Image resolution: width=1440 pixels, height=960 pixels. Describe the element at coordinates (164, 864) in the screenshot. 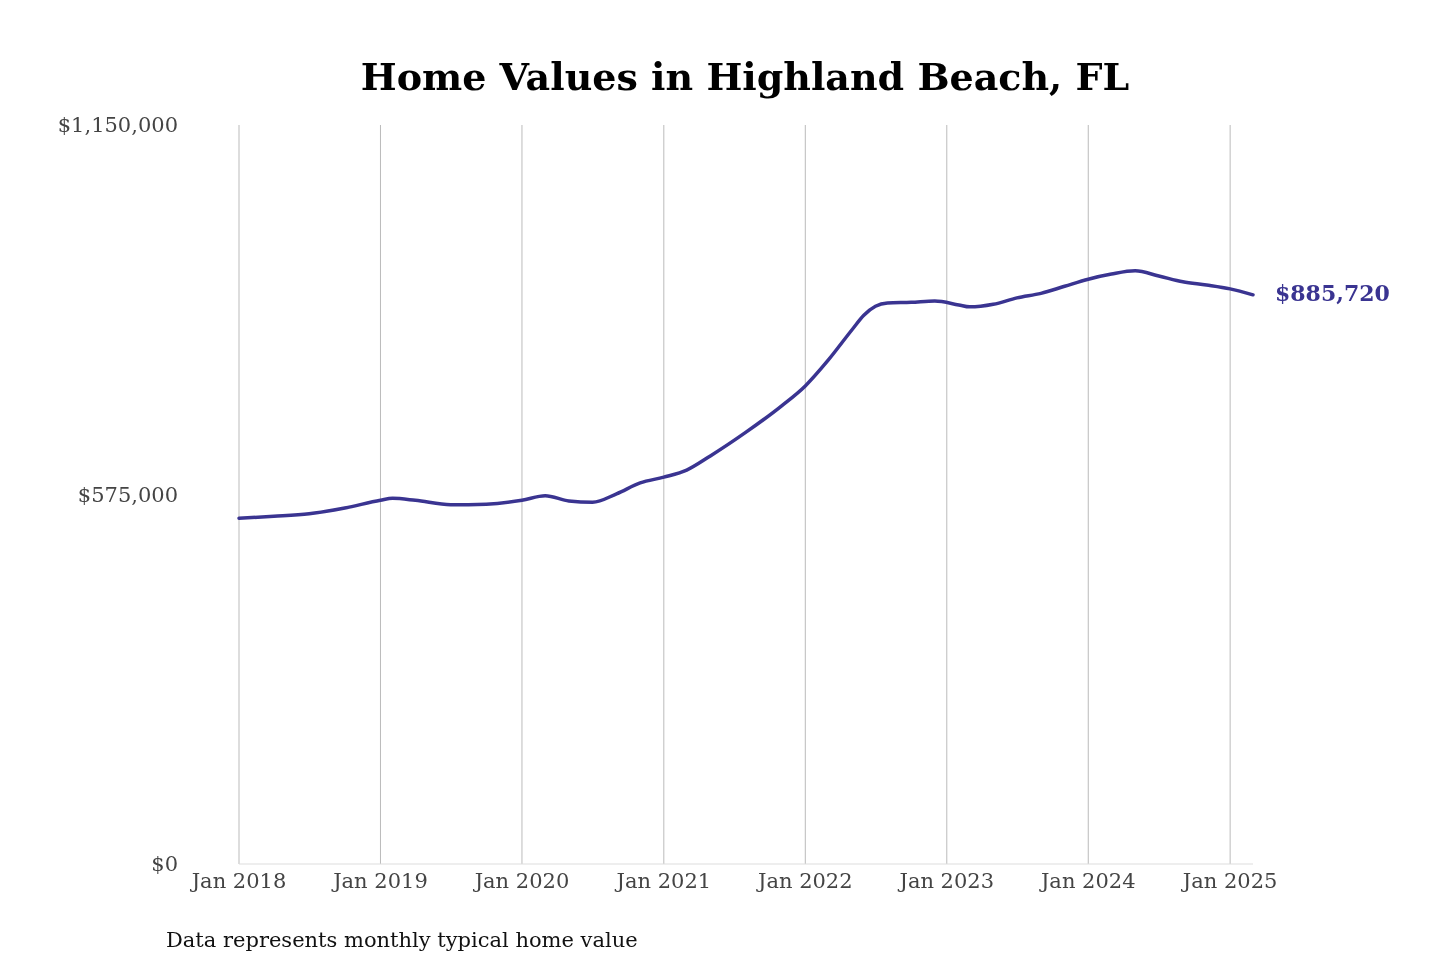

I see `y-tick-label: $0` at that location.